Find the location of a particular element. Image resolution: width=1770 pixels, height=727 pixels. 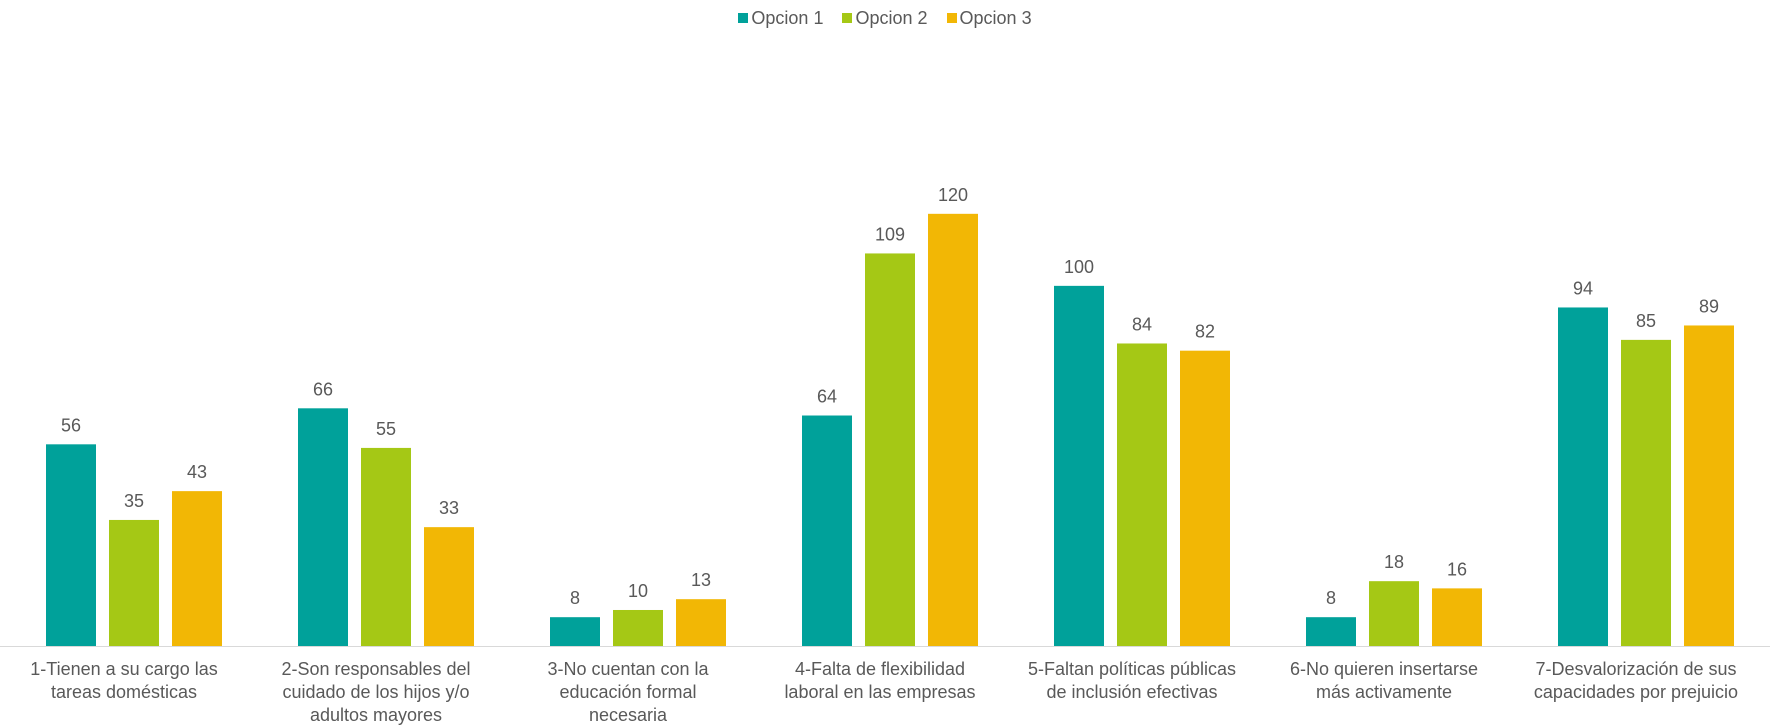

legend-item-opcion-1: Opcion 1 is located at coordinates (780, 18).